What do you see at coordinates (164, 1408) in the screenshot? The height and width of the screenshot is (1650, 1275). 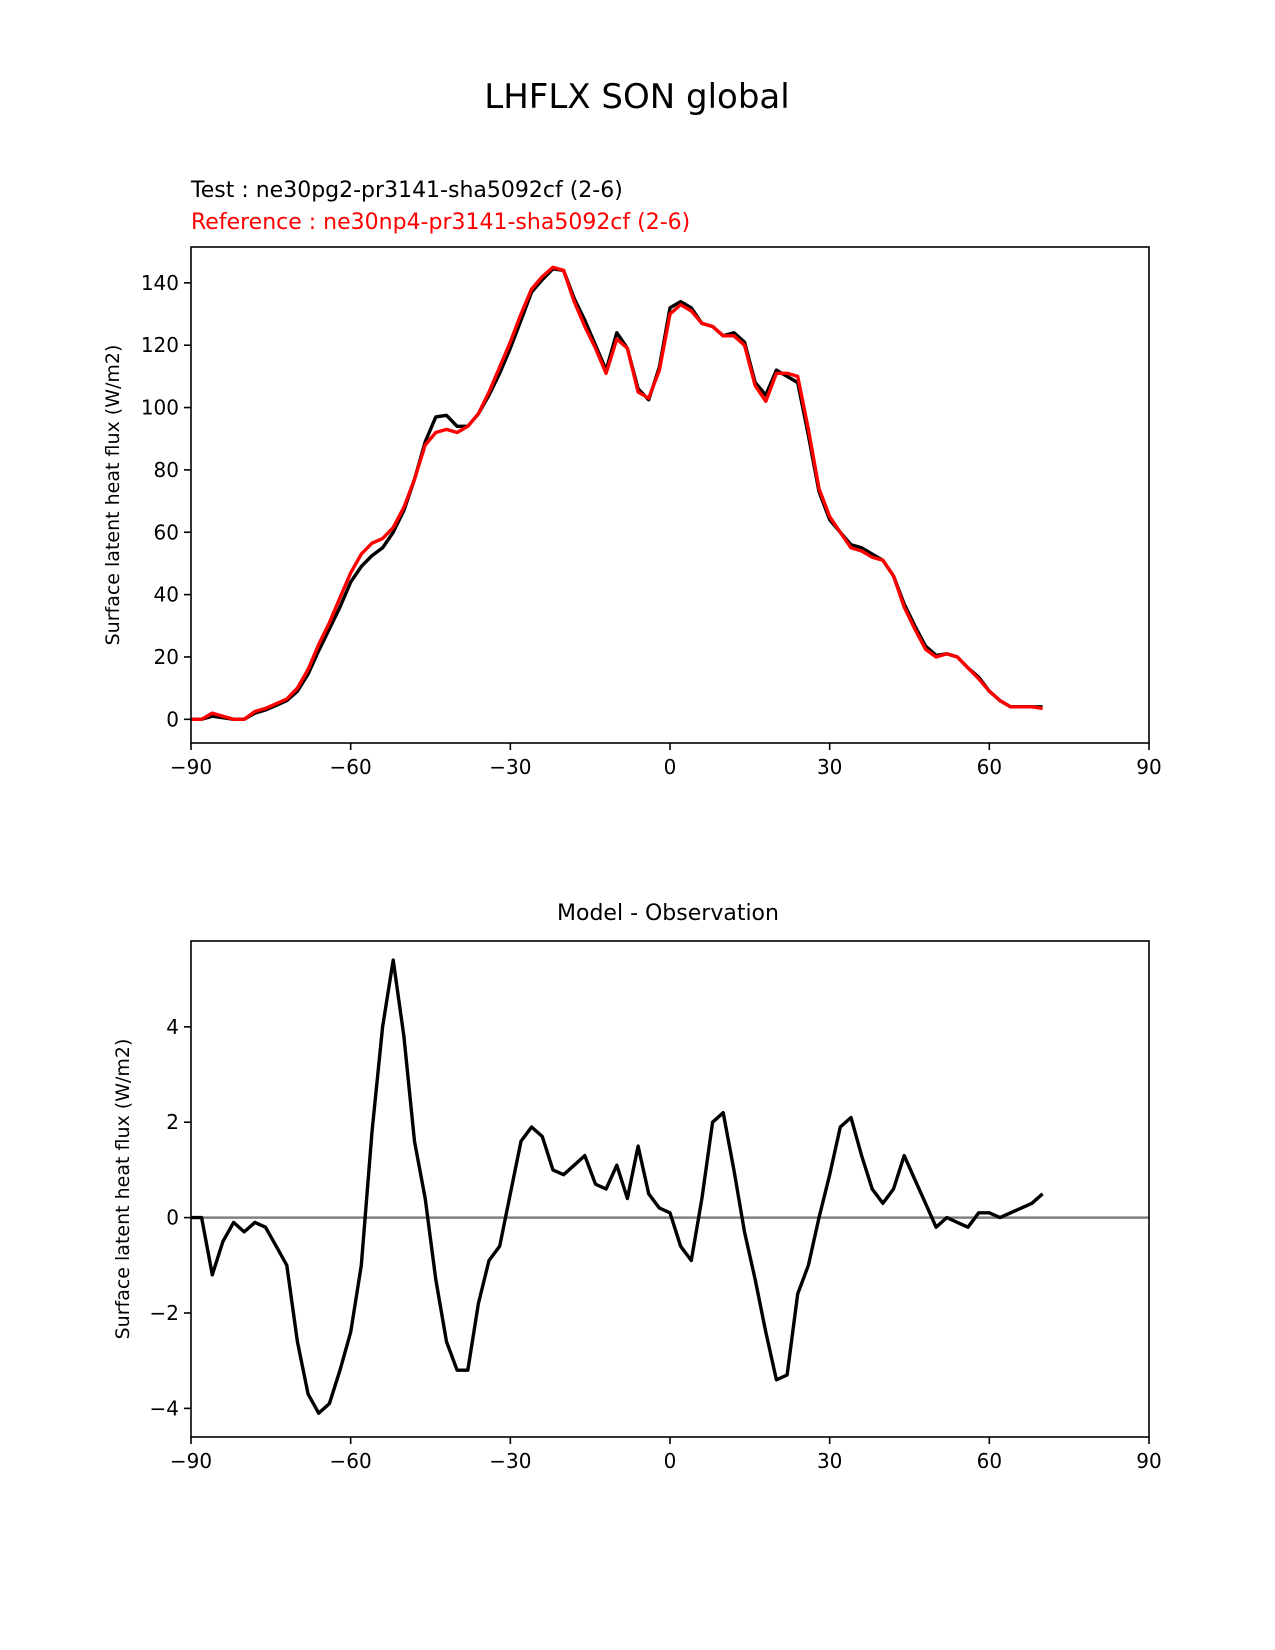 I see `y-tick-label: −4` at bounding box center [164, 1408].